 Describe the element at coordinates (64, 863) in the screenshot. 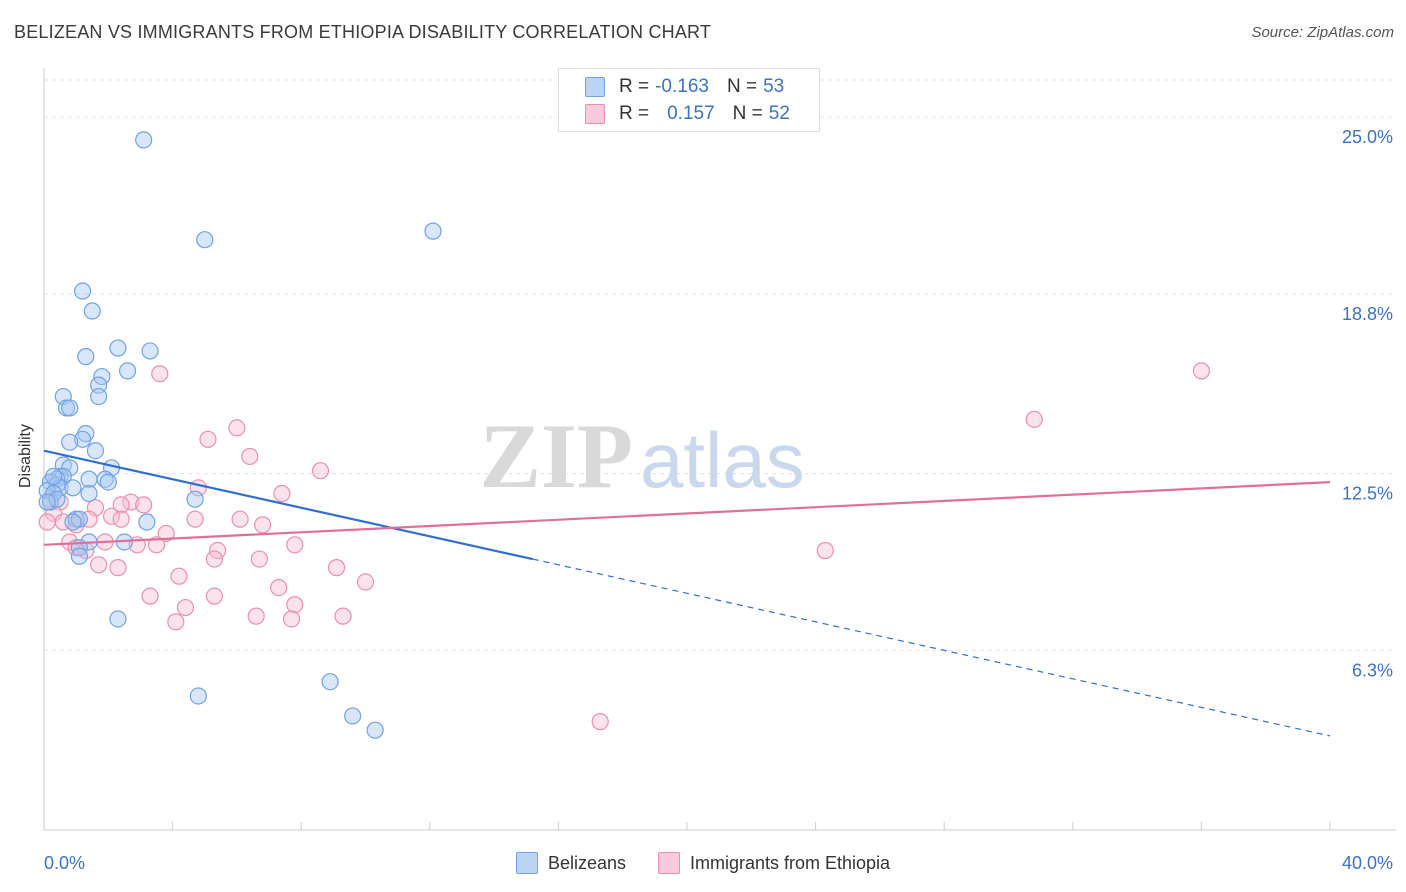

I see `x-tick-label-min: 0.0%` at that location.